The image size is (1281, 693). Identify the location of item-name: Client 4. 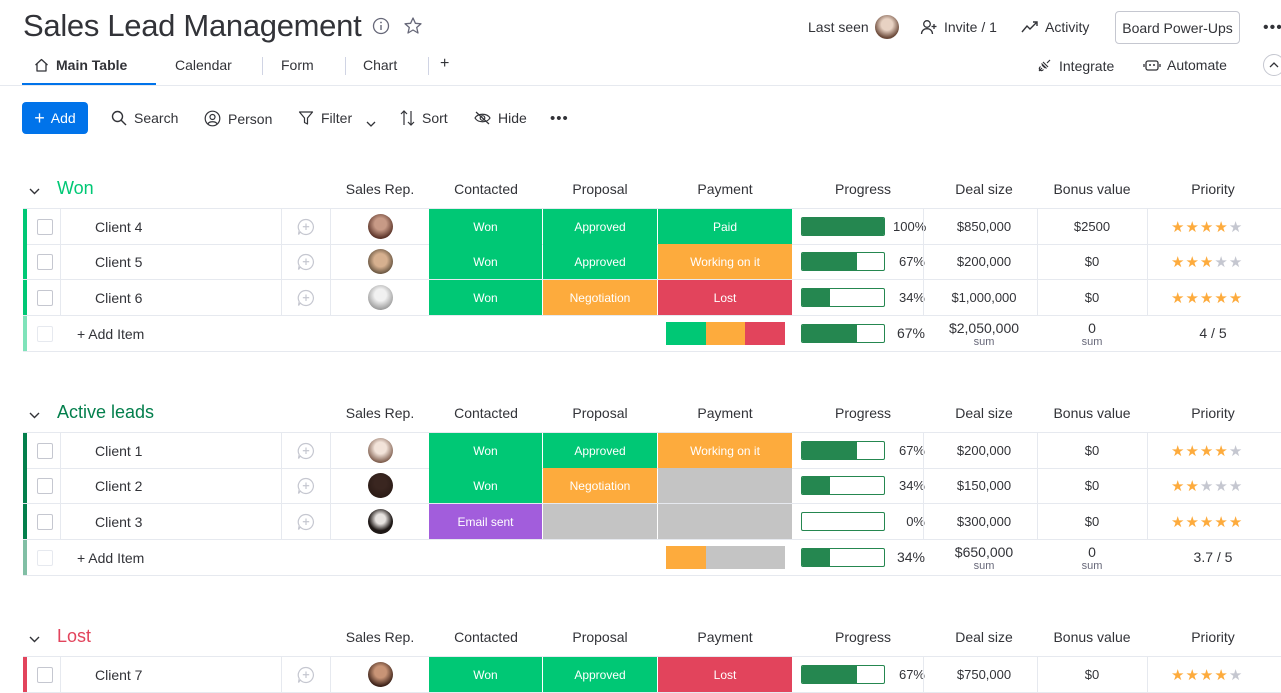
(119, 227).